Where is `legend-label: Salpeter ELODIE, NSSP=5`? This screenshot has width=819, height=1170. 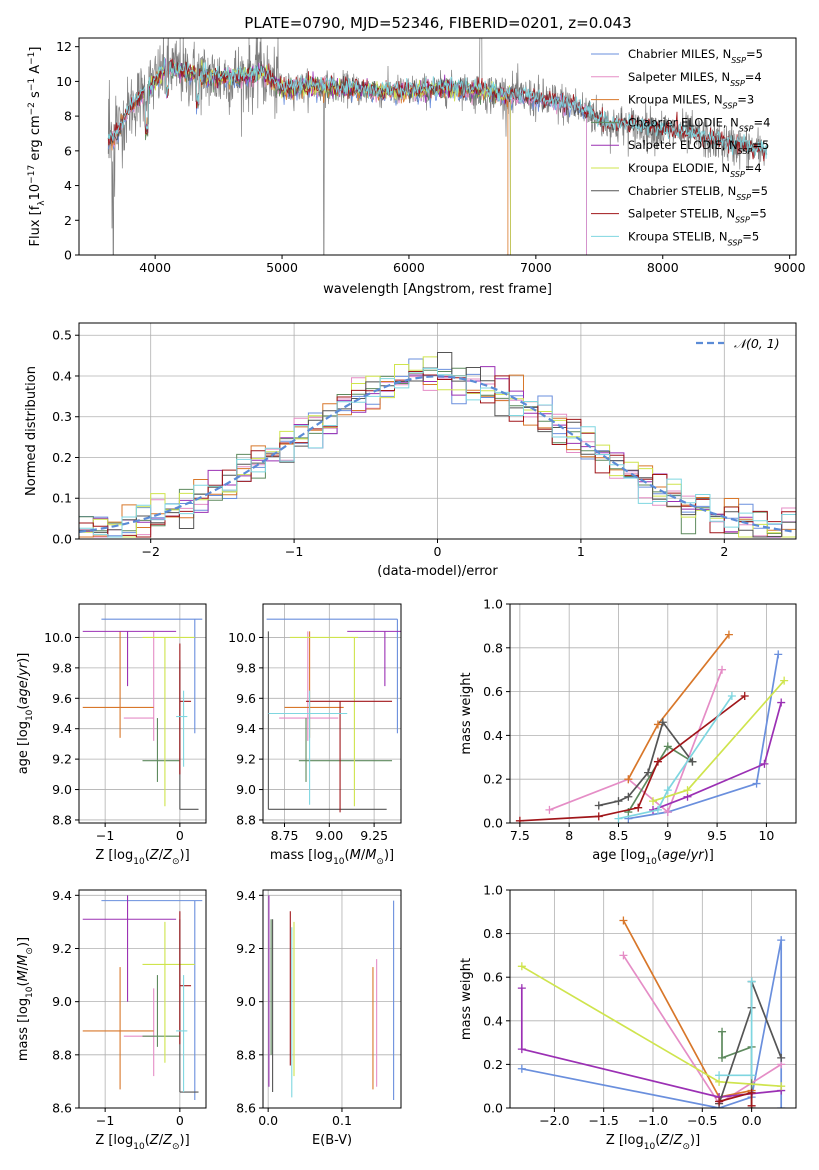 legend-label: Salpeter ELODIE, NSSP=5 is located at coordinates (698, 147).